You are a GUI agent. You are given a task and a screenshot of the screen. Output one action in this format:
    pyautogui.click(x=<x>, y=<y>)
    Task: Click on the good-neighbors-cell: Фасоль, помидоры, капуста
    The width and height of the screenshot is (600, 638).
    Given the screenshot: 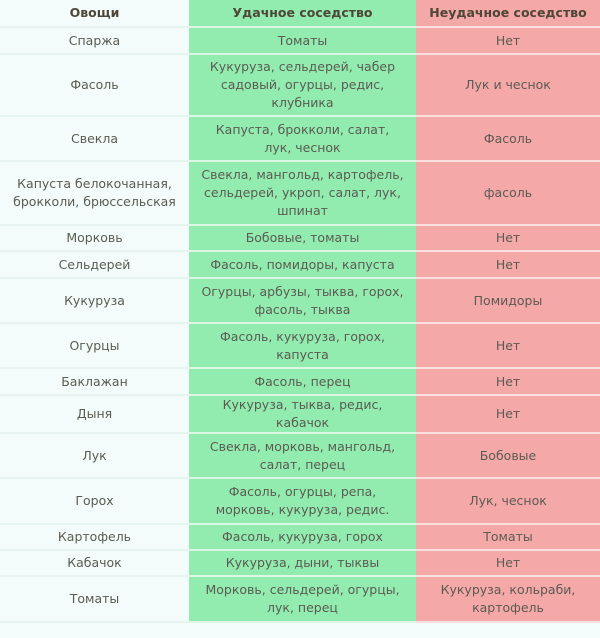 What is the action you would take?
    pyautogui.click(x=302, y=265)
    